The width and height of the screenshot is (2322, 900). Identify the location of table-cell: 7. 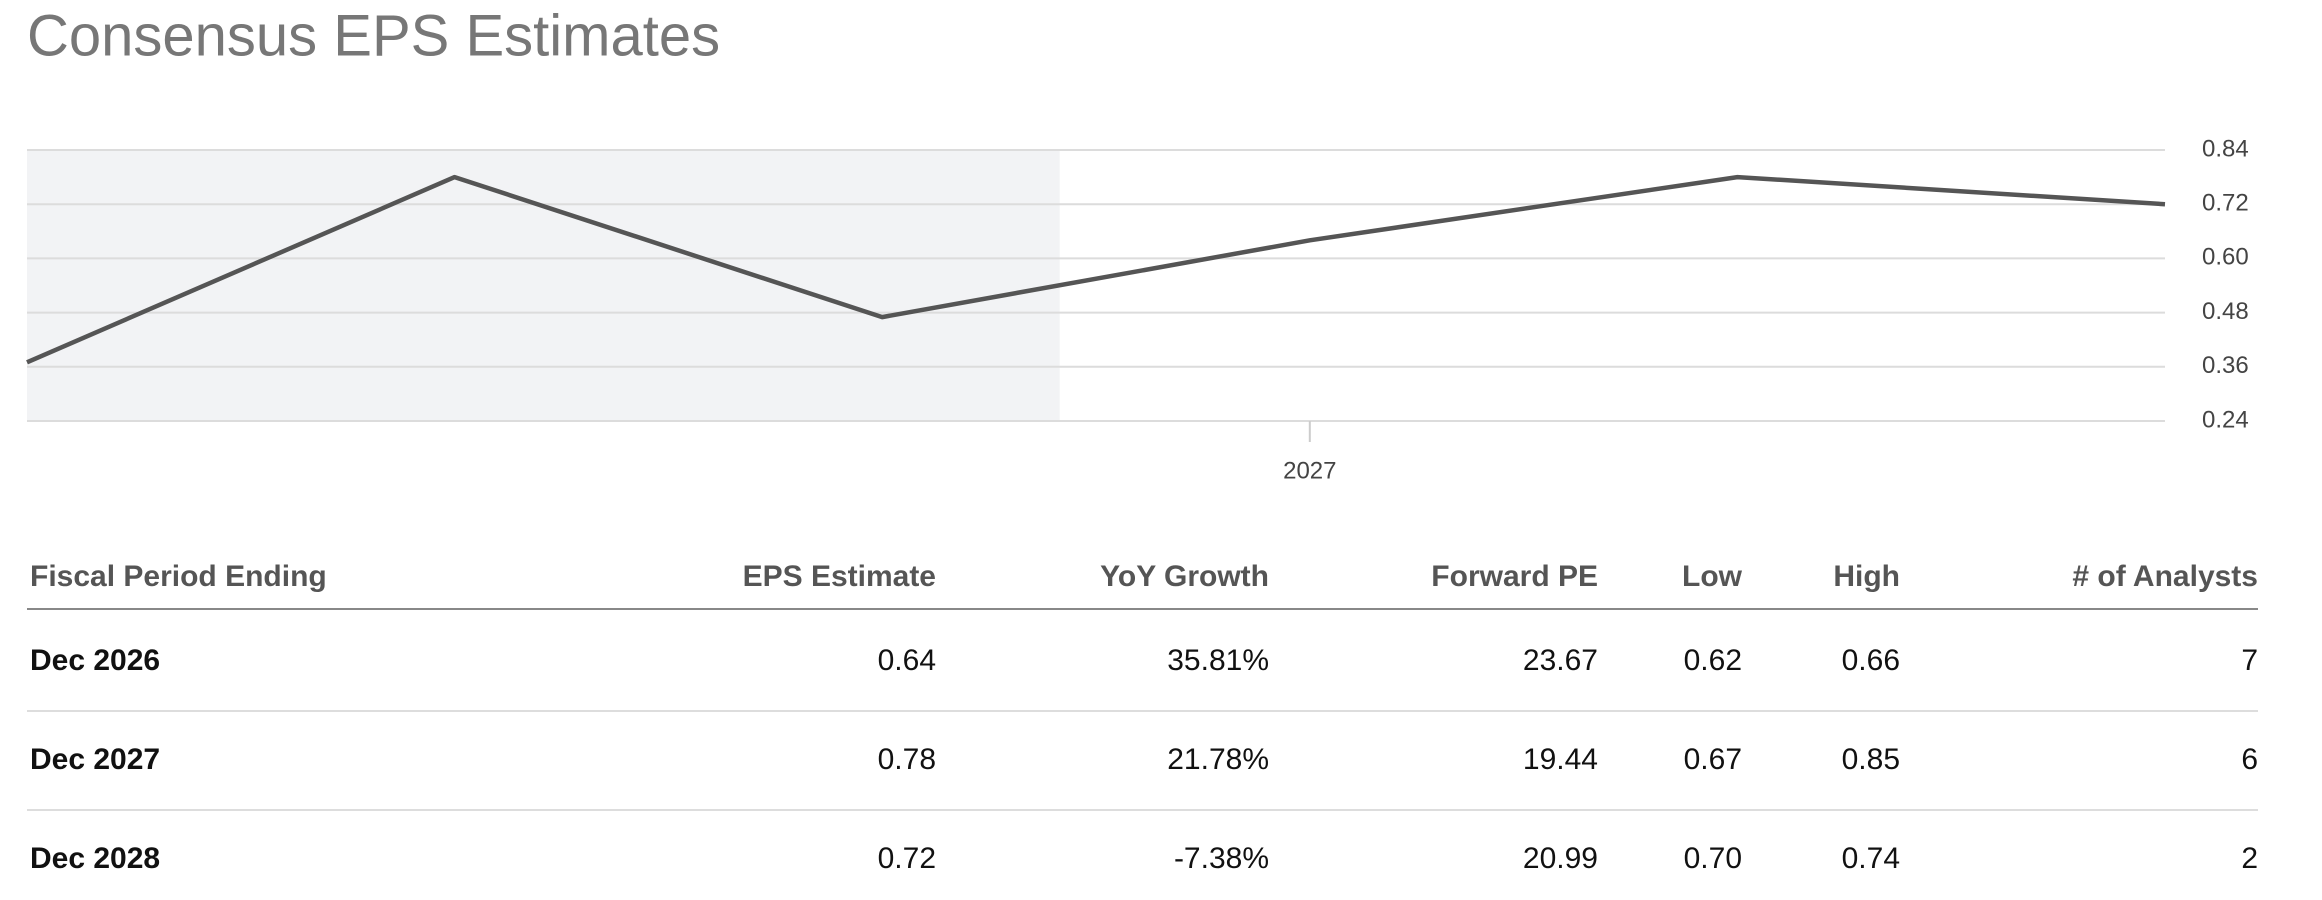
(2249, 660).